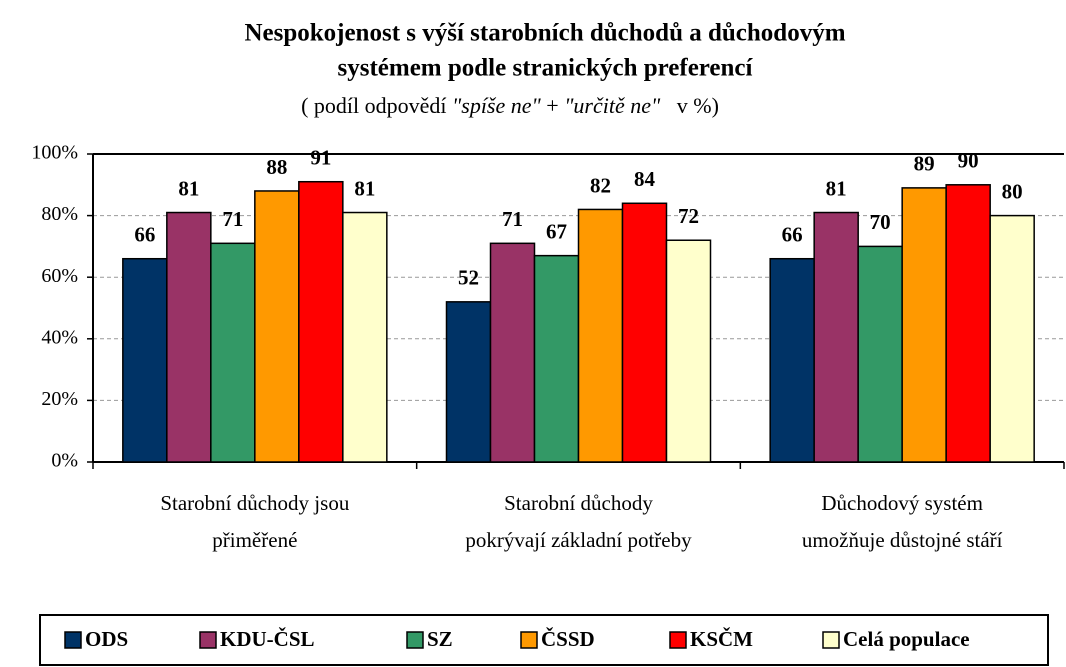 Image resolution: width=1066 pixels, height=667 pixels. Describe the element at coordinates (468, 278) in the screenshot. I see `value-label: 52` at that location.